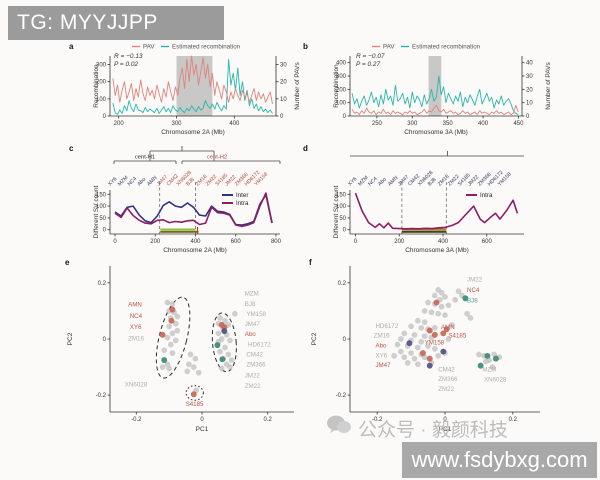  What do you see at coordinates (242, 195) in the screenshot?
I see `svg-text: Inter` at bounding box center [242, 195].